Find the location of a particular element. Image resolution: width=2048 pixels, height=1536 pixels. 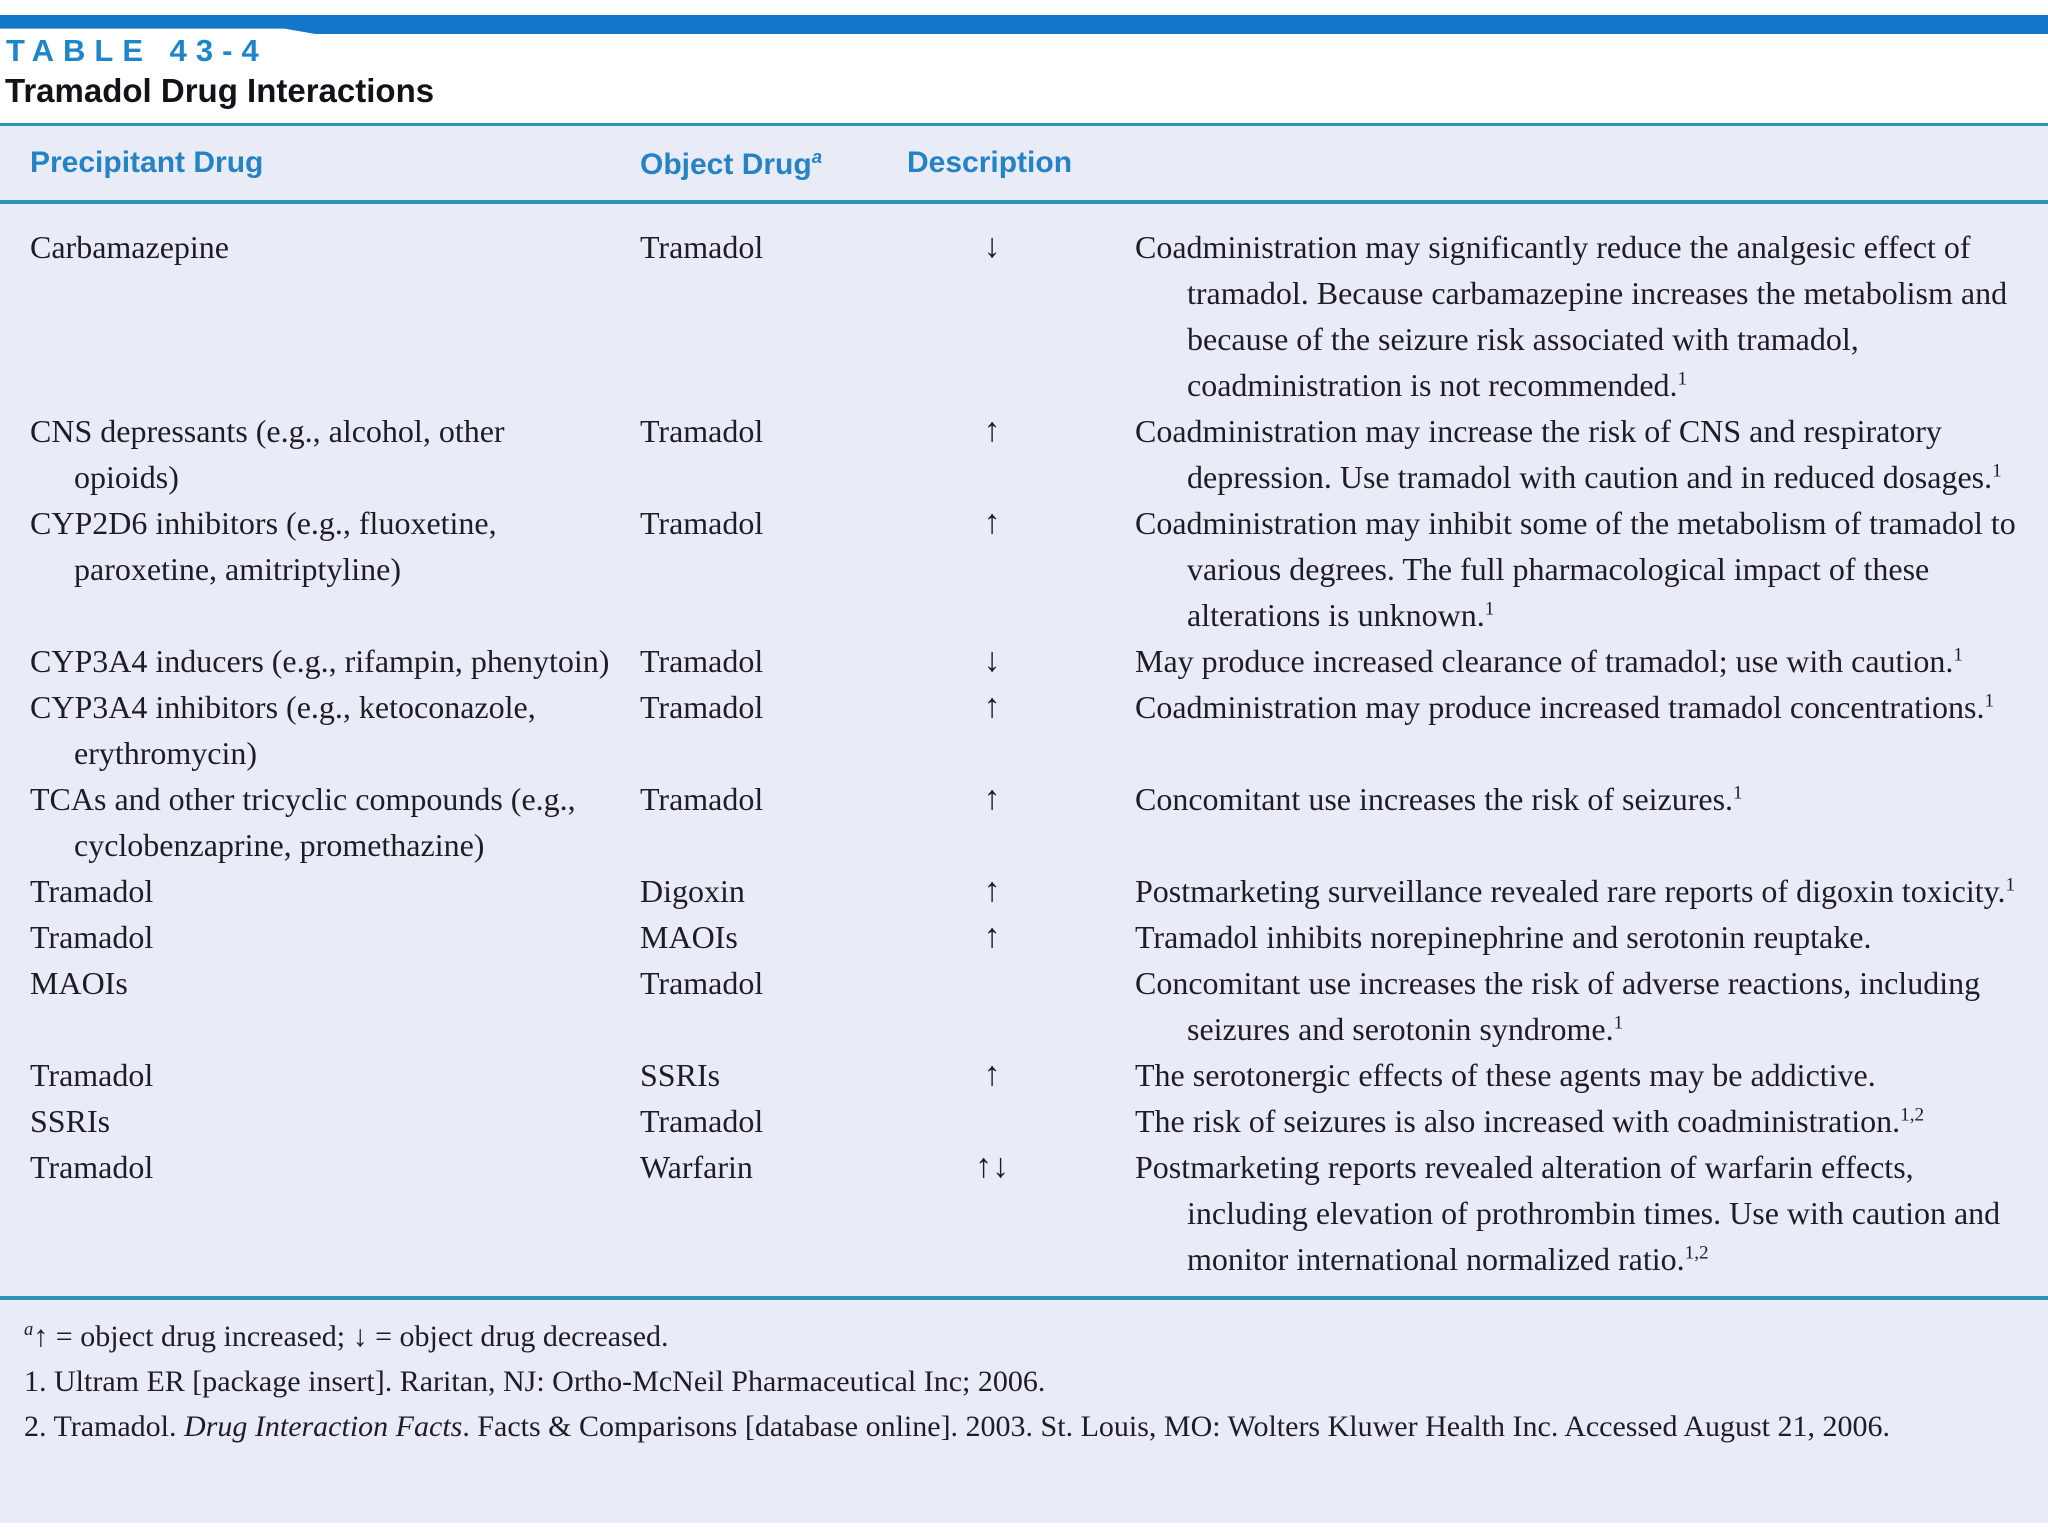

object-drug-cell: Digoxin is located at coordinates (692, 891).